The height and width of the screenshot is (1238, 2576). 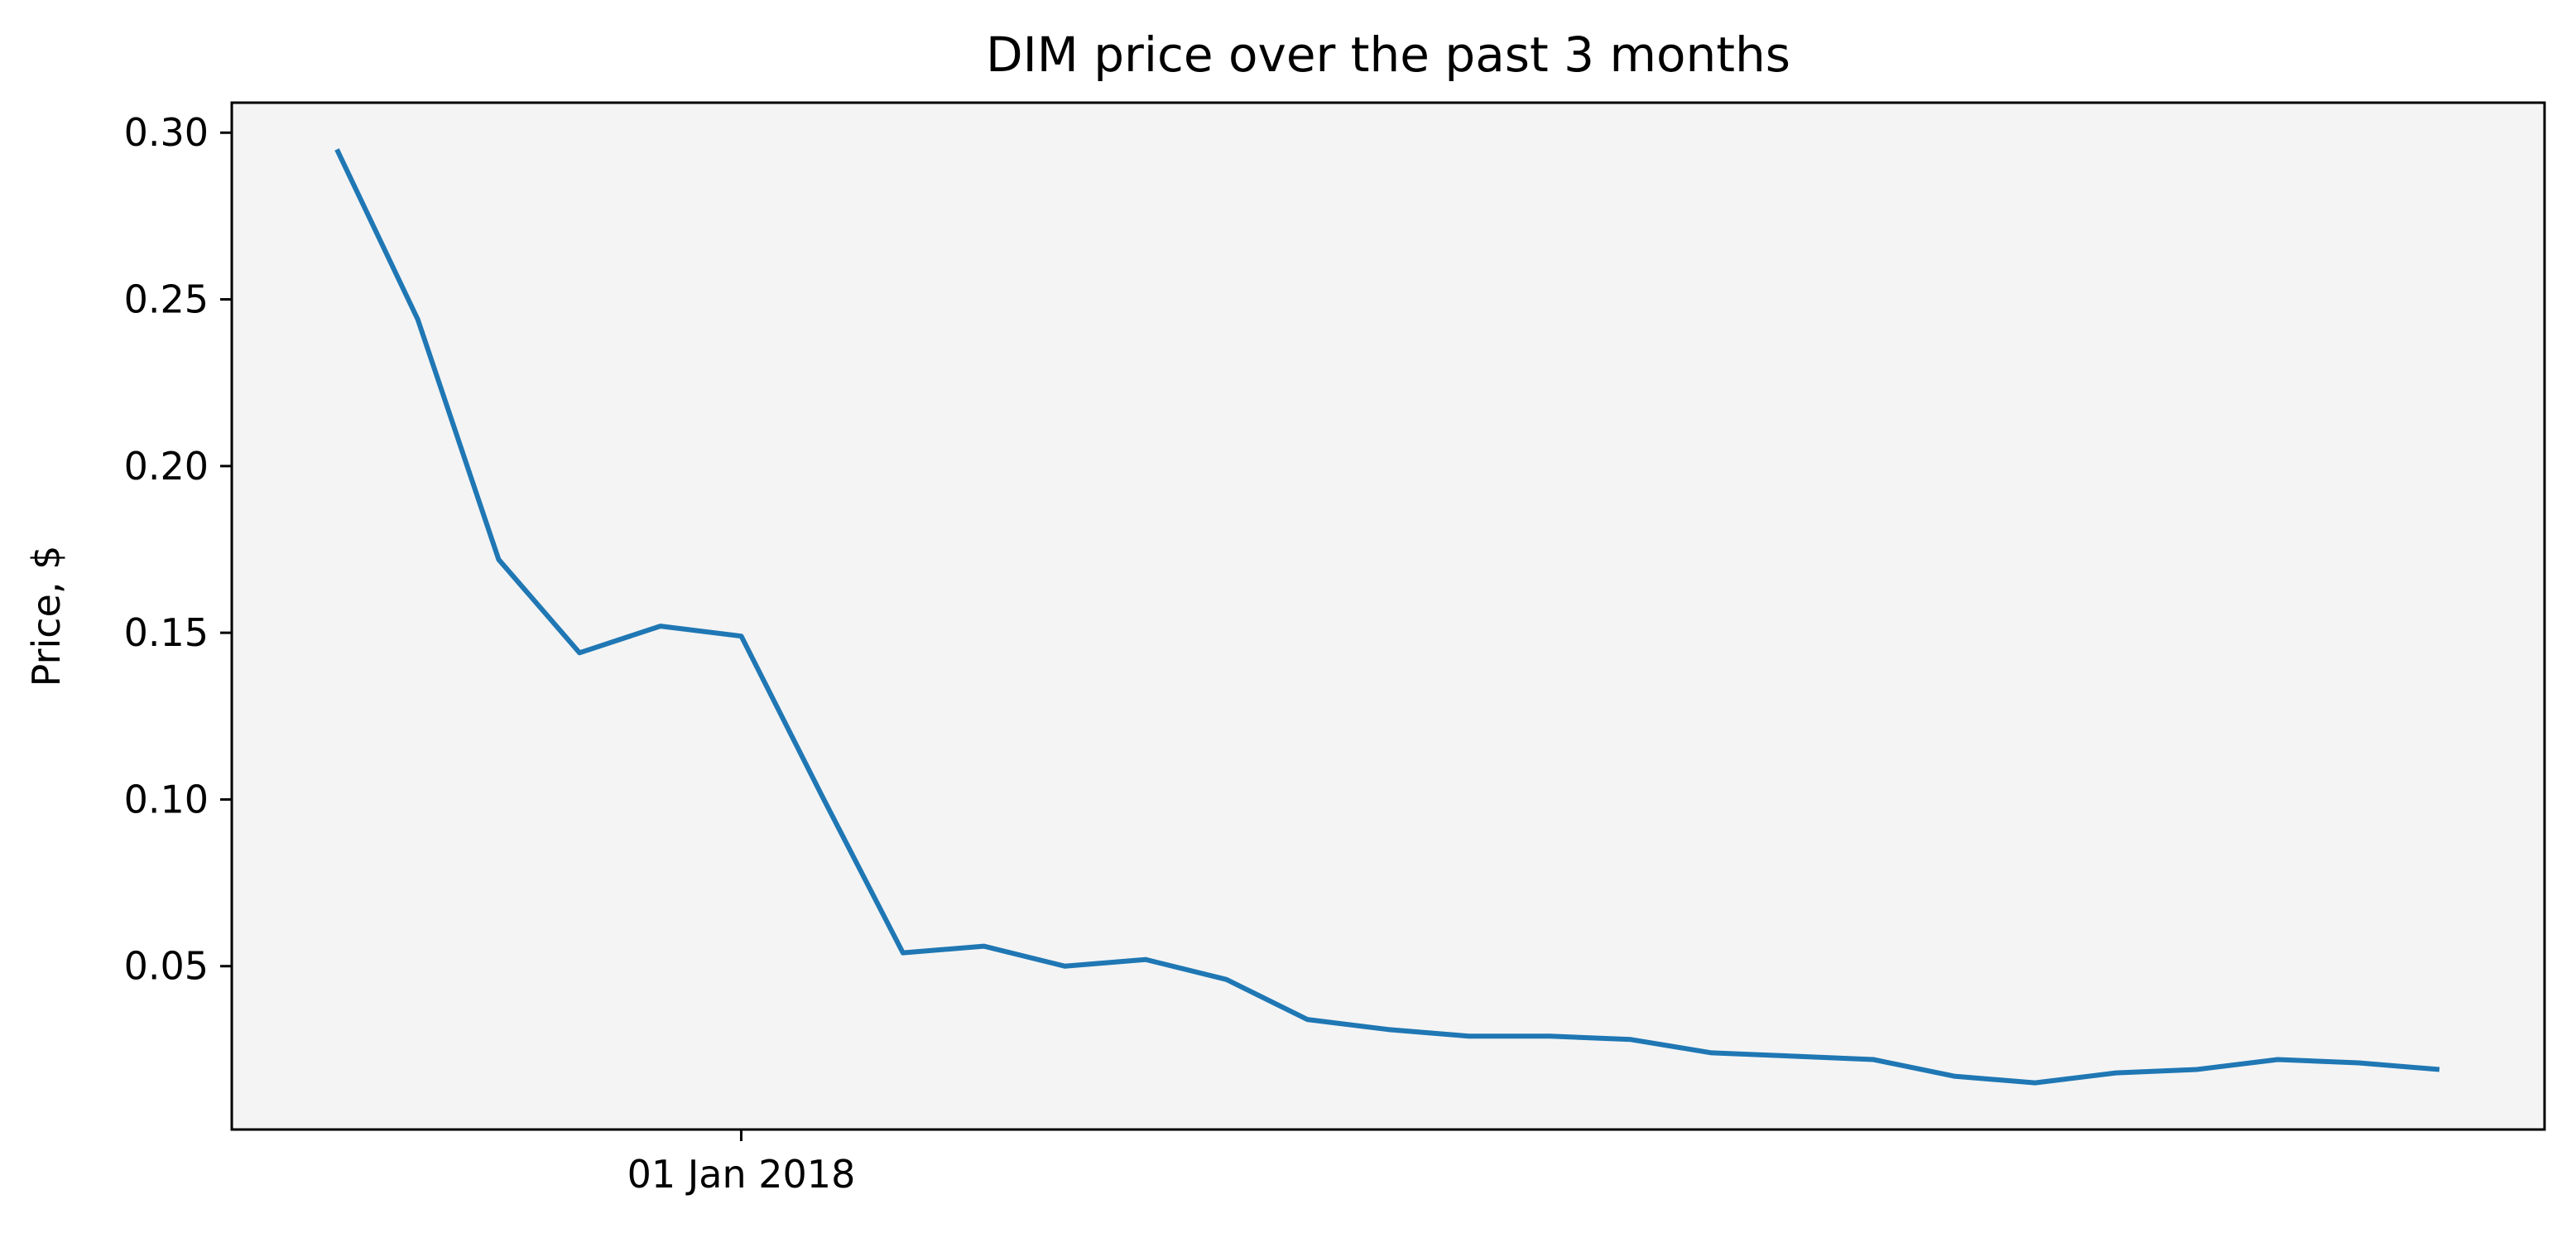 I want to click on y-tick-label: 0.30, so click(x=166, y=132).